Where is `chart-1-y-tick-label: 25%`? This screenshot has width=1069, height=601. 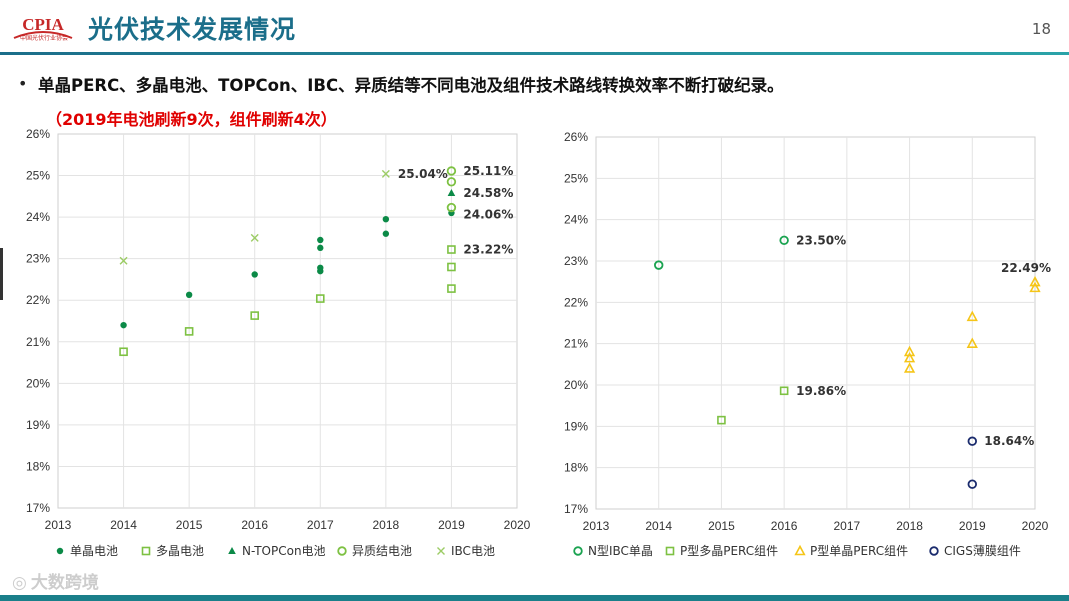
chart-1-y-tick-label: 25% is located at coordinates (38, 176).